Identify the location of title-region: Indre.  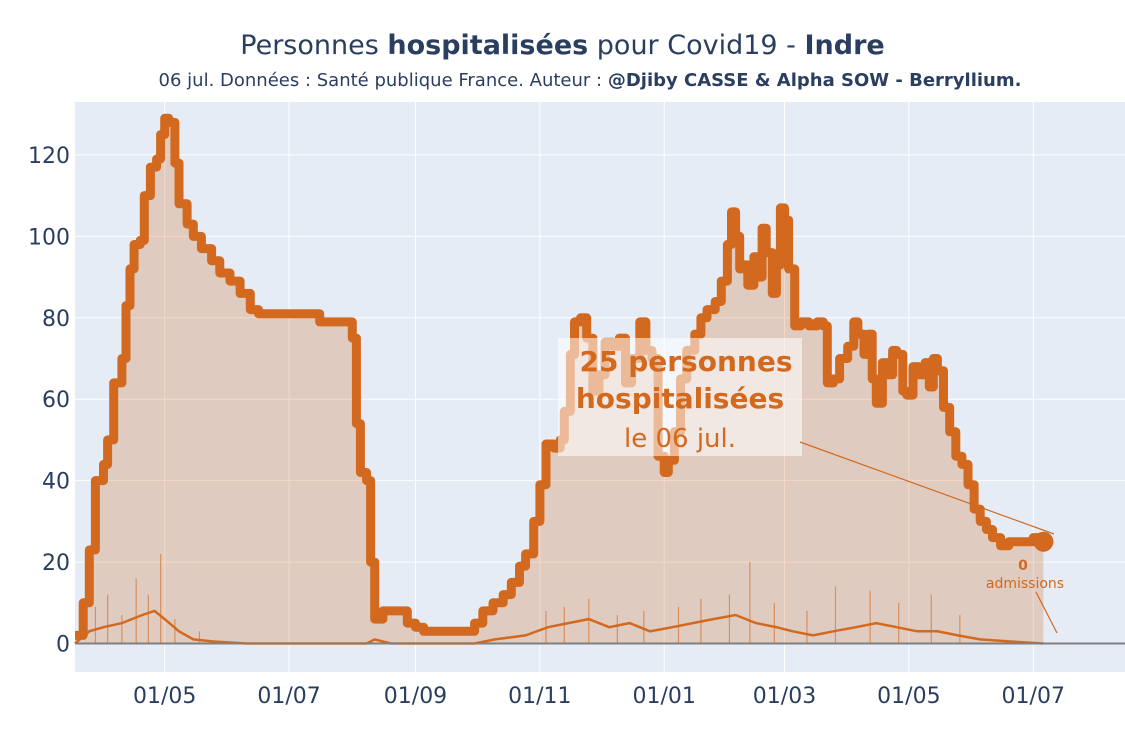
(844, 45).